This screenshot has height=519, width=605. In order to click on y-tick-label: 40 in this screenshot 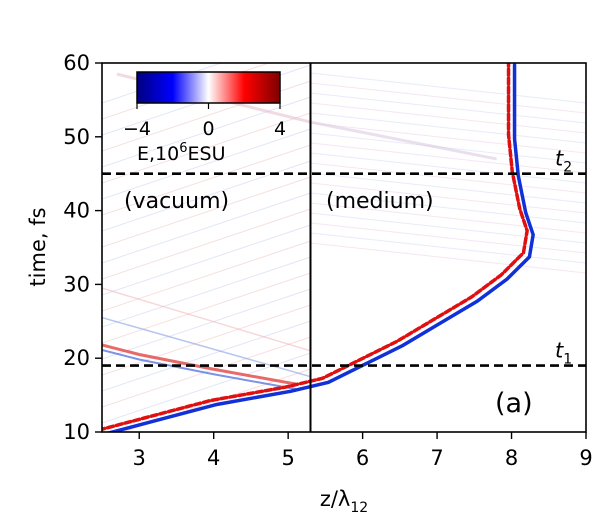, I will do `click(76, 211)`.